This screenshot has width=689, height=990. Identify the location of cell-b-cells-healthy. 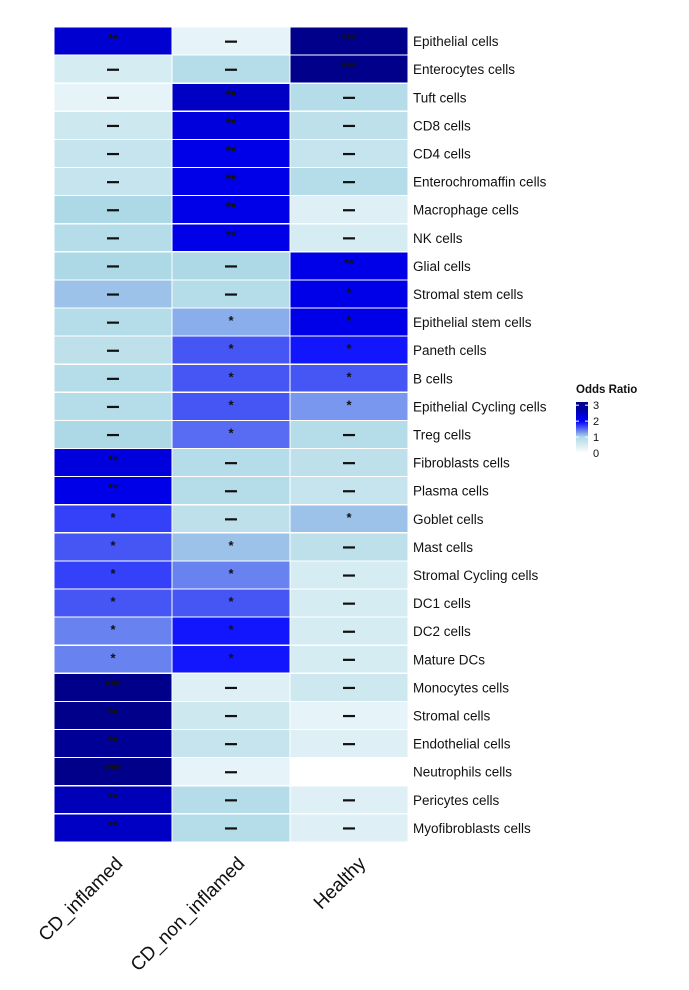
(349, 378).